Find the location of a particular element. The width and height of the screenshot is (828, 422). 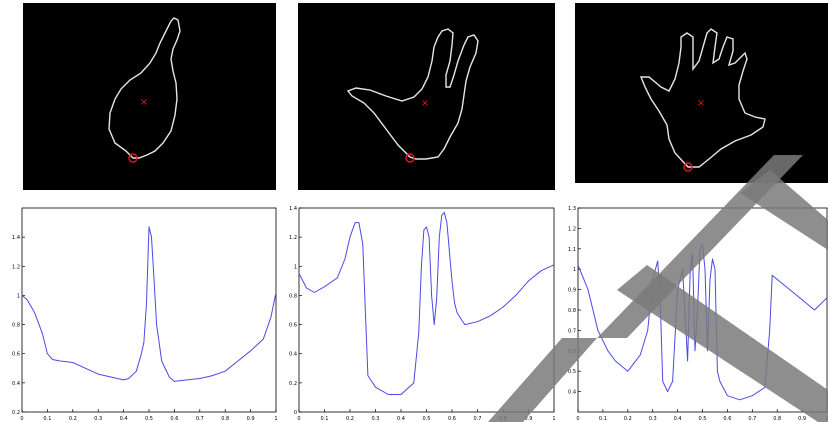

hand-panel-3: × is located at coordinates (701, 93).